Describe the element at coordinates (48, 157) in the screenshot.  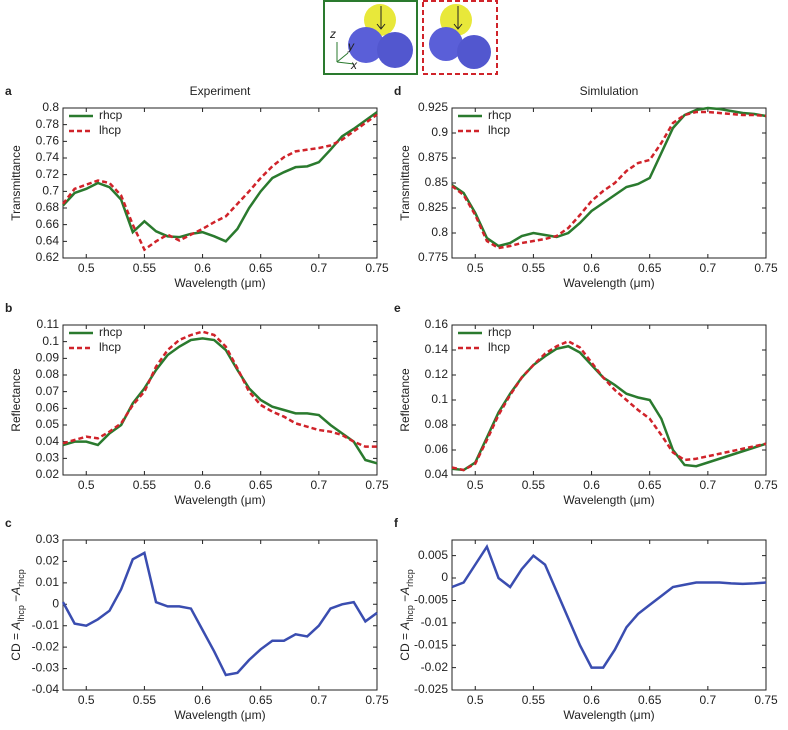
I see `y-tick-label: 0.74` at that location.